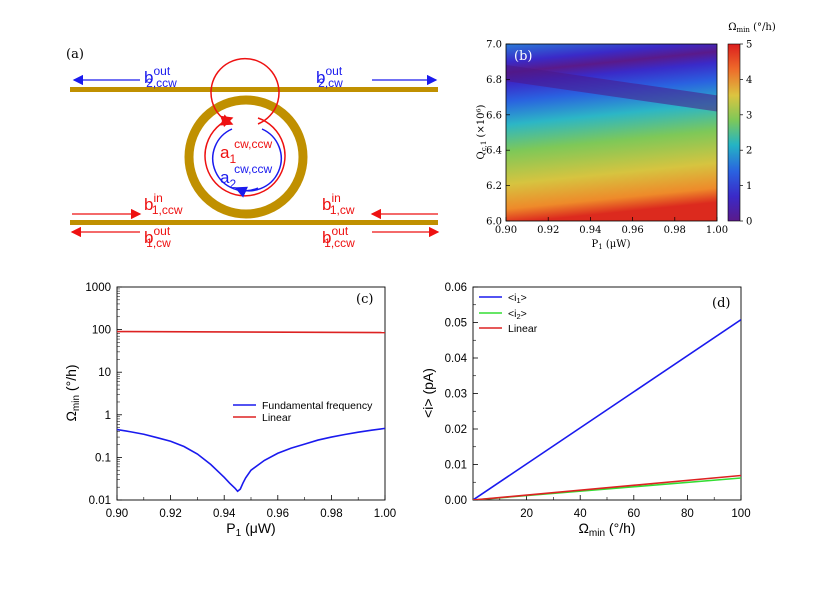 Image resolution: width=830 pixels, height=593 pixels. Describe the element at coordinates (329, 77) in the screenshot. I see `label-b2cw-out: bout 2,cw` at that location.